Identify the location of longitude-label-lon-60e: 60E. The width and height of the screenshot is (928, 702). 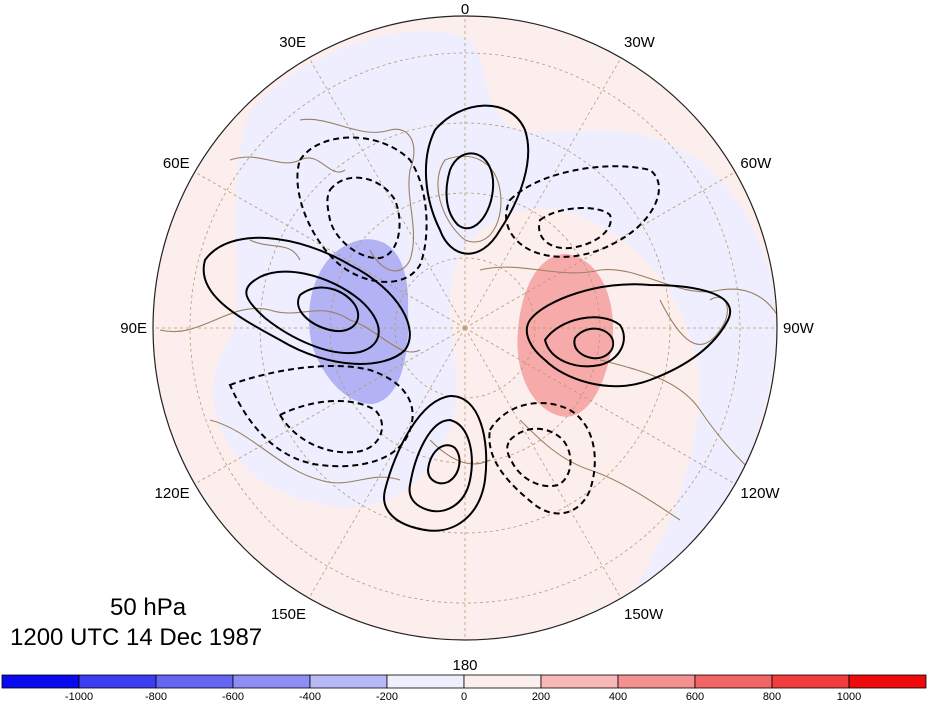
(176, 163).